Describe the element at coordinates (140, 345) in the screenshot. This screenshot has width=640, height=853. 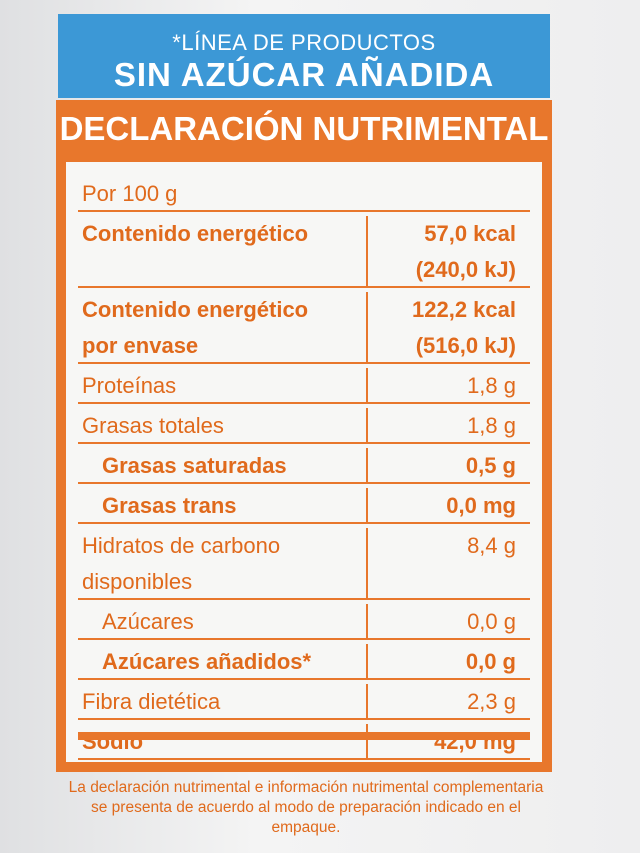
I see `label-line: por envase` at that location.